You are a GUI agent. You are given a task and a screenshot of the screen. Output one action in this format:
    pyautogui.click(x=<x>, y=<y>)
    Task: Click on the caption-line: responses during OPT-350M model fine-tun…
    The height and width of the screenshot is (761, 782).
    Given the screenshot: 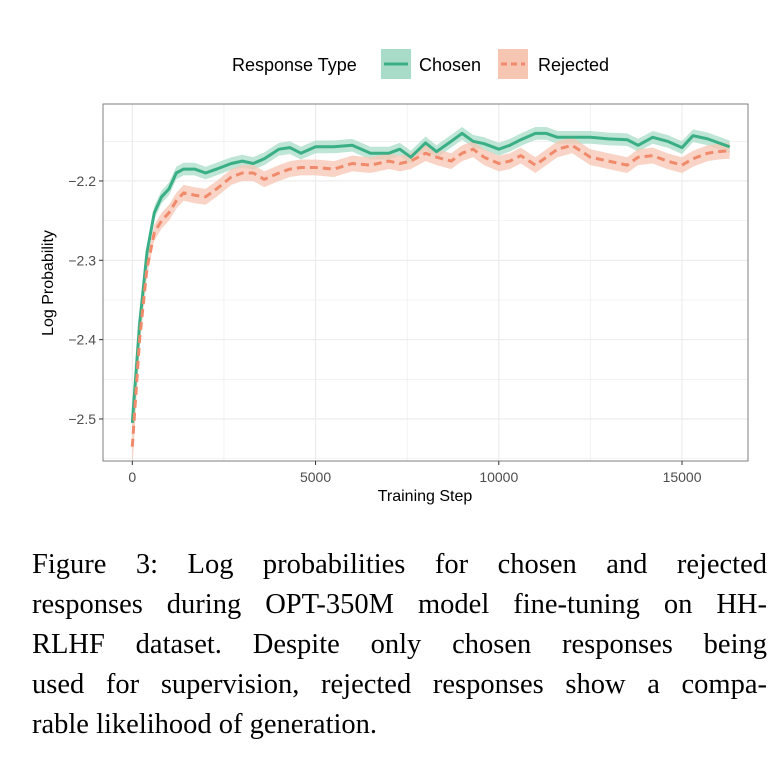 What is the action you would take?
    pyautogui.click(x=399, y=604)
    